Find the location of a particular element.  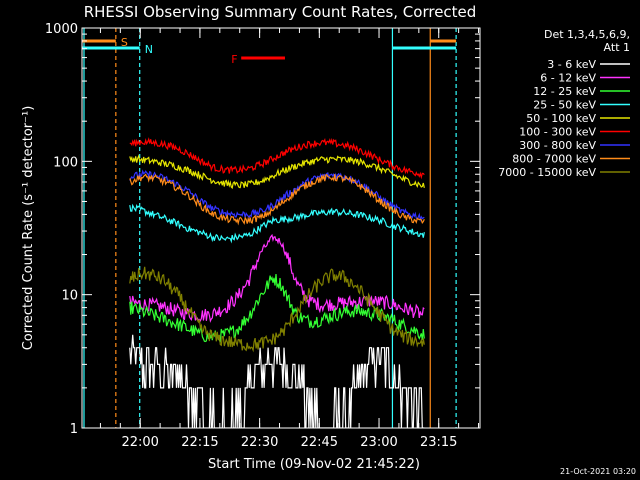

x-tick-label: 23:00 is located at coordinates (378, 442).